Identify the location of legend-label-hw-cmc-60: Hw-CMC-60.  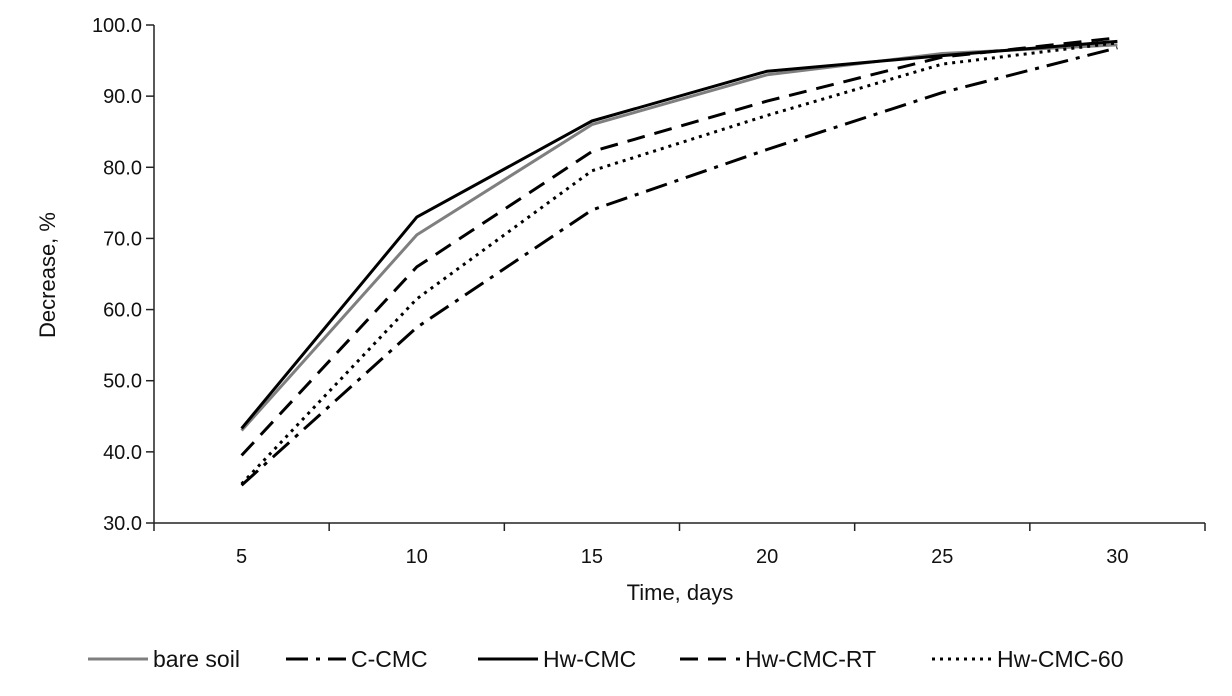
(1060, 659).